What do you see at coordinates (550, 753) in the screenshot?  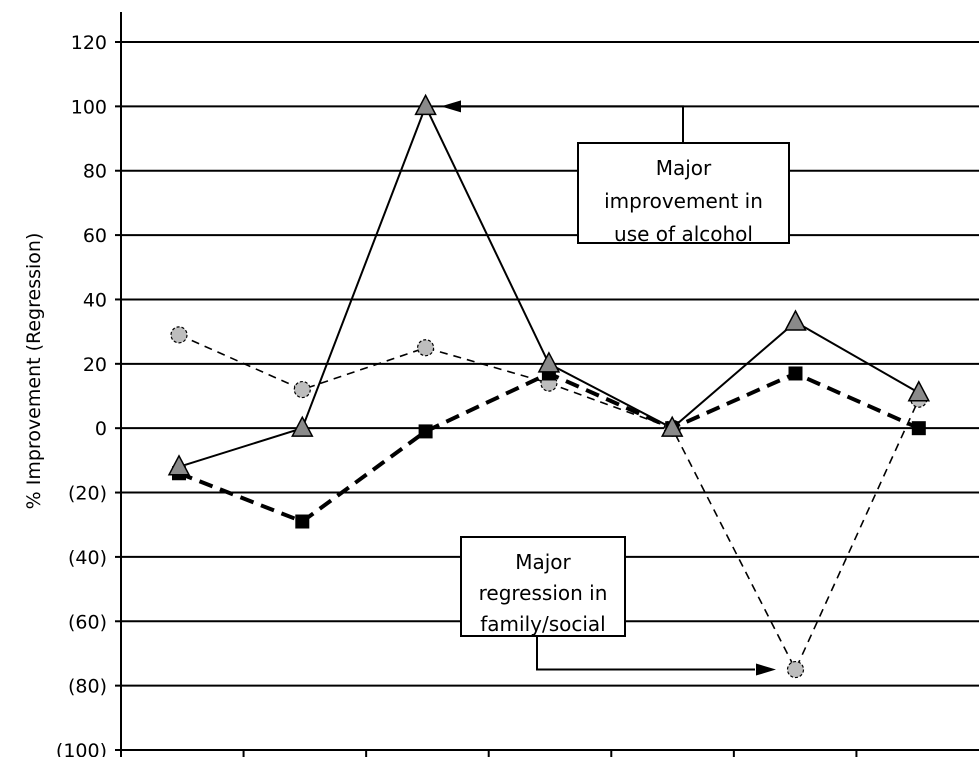 I see `x-tick-marks` at bounding box center [550, 753].